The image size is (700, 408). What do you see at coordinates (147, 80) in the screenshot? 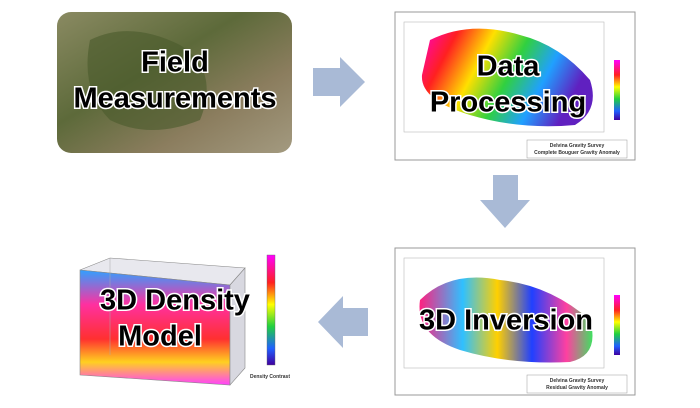
I see `field-area` at bounding box center [147, 80].